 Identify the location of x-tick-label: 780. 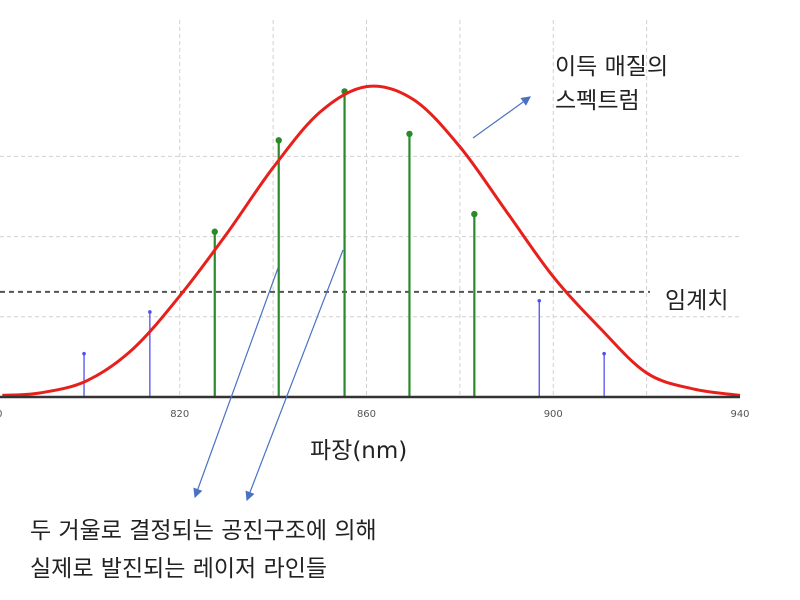
(1, 414).